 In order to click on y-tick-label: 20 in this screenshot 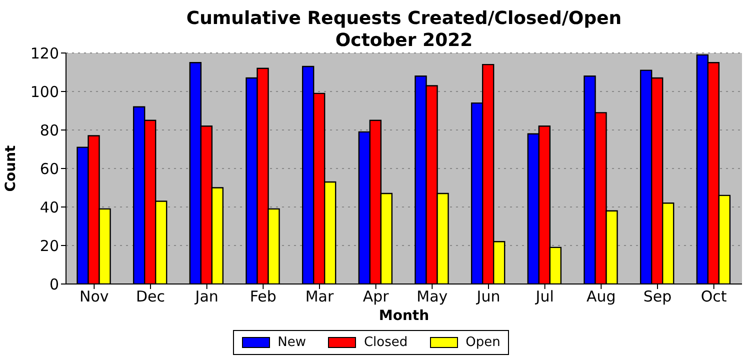, I will do `click(49, 245)`.